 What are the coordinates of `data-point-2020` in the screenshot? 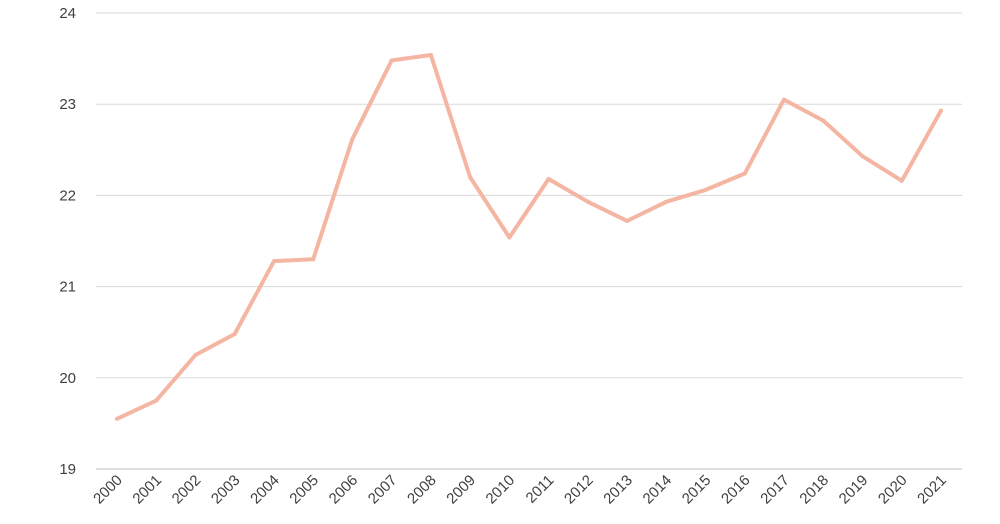 It's located at (901, 180).